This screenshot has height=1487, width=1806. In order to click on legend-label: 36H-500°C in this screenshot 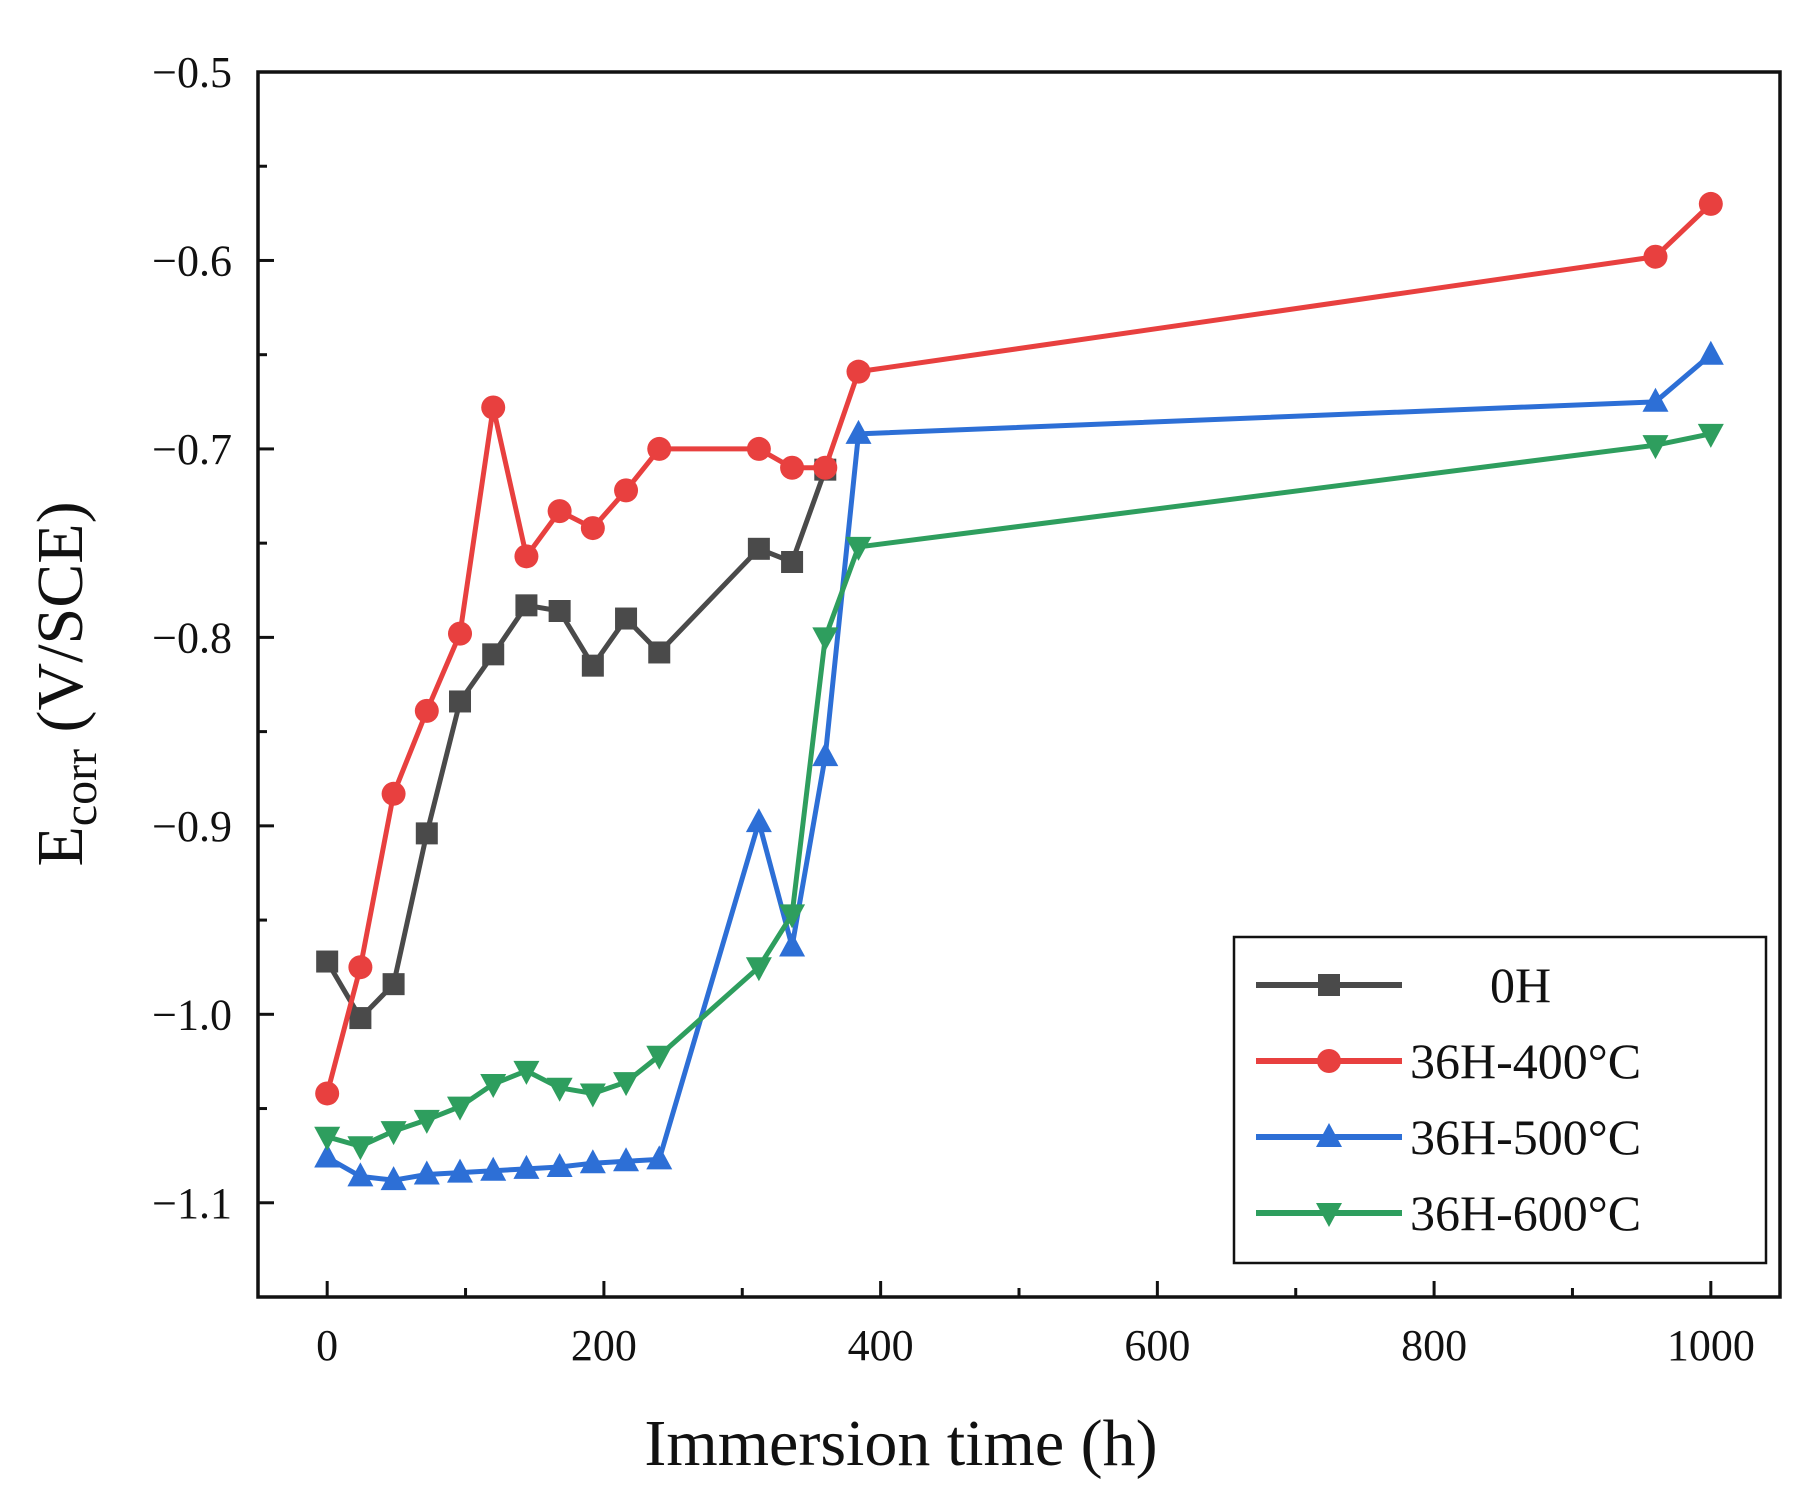, I will do `click(1525, 1137)`.